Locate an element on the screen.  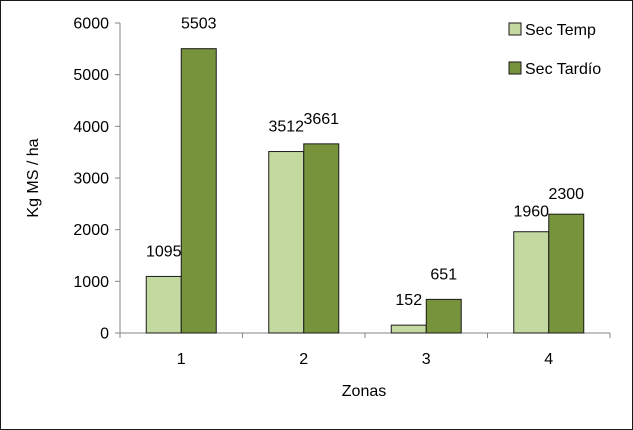
x-tick-label: 4 is located at coordinates (548, 359).